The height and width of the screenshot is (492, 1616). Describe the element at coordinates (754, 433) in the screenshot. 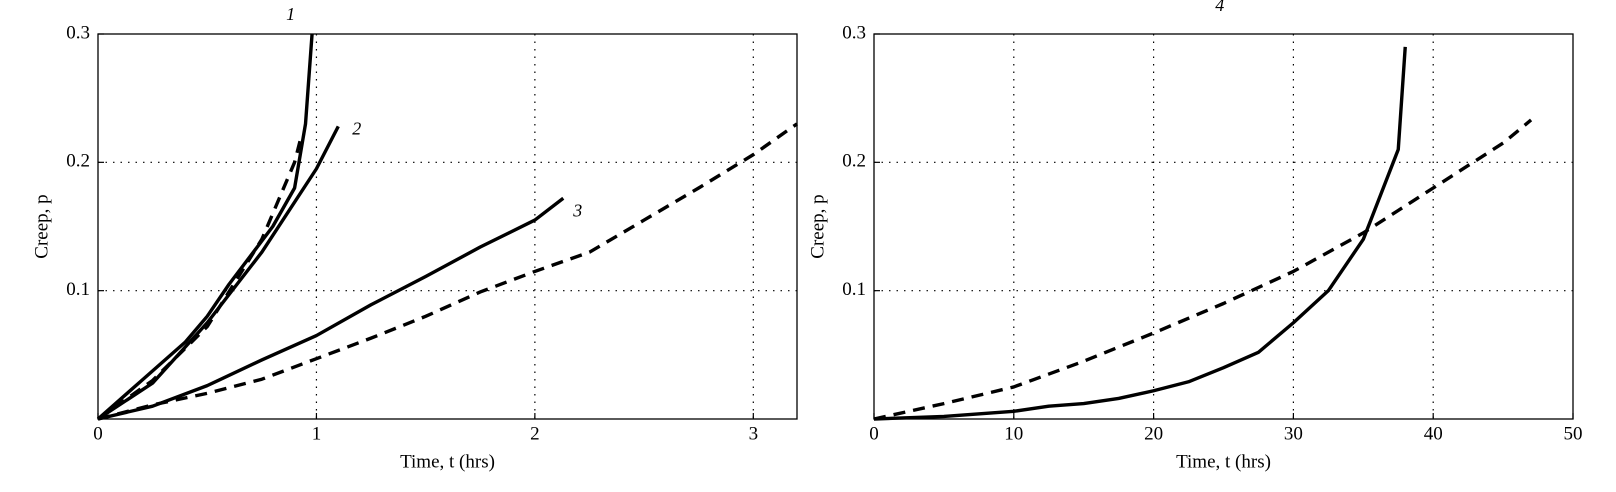

I see `x-tick-label: 3` at that location.